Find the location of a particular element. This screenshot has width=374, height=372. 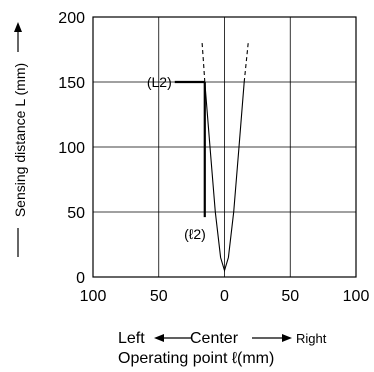

annotation-L2: (L2) is located at coordinates (159, 82).